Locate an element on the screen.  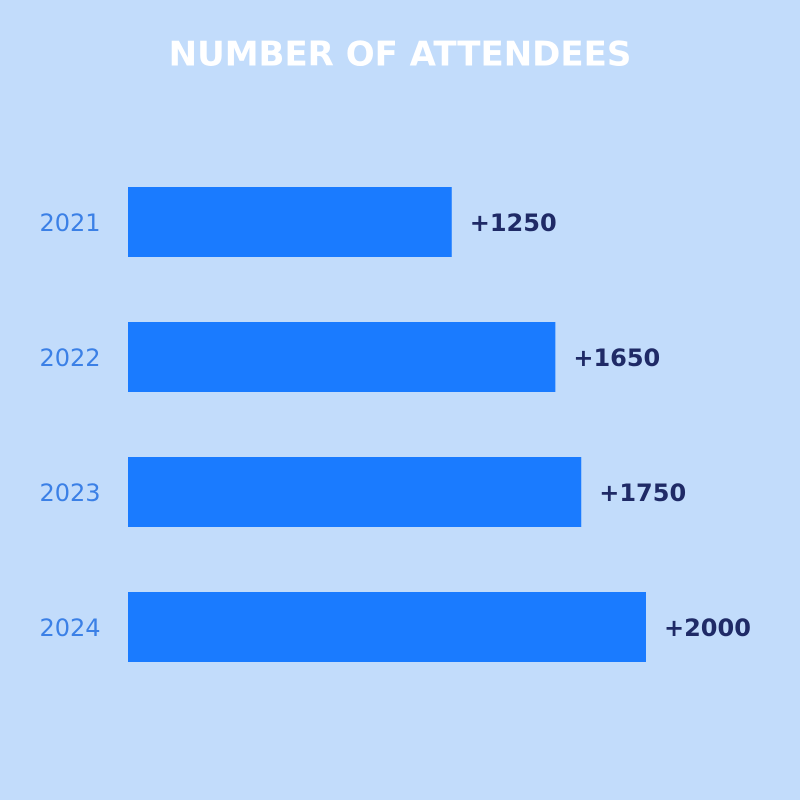
category-label: 2023 is located at coordinates (69, 493).